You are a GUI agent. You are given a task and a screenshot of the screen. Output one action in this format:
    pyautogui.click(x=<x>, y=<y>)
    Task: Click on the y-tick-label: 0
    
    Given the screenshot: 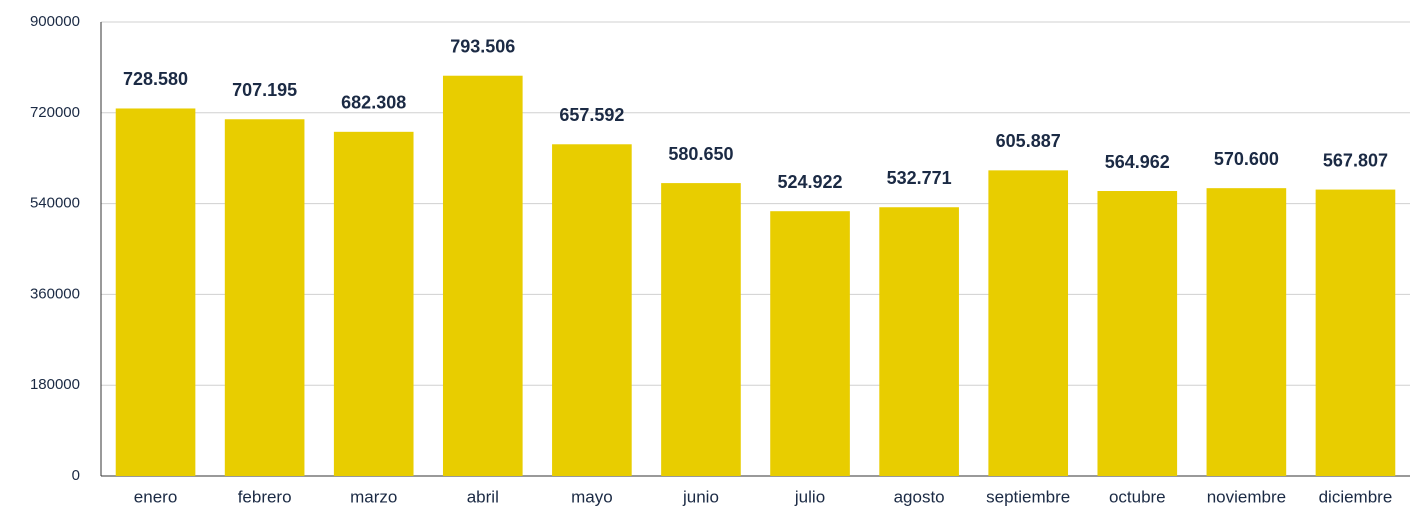 What is the action you would take?
    pyautogui.click(x=76, y=475)
    